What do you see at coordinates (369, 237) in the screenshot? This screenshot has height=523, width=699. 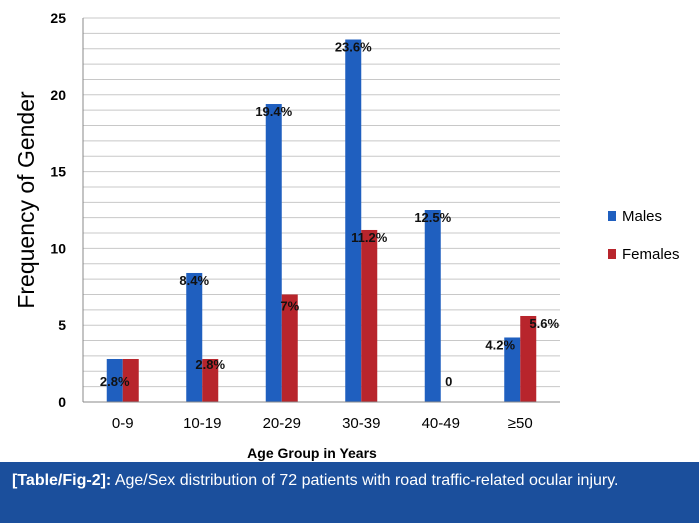 I see `data-label: 11.2%` at bounding box center [369, 237].